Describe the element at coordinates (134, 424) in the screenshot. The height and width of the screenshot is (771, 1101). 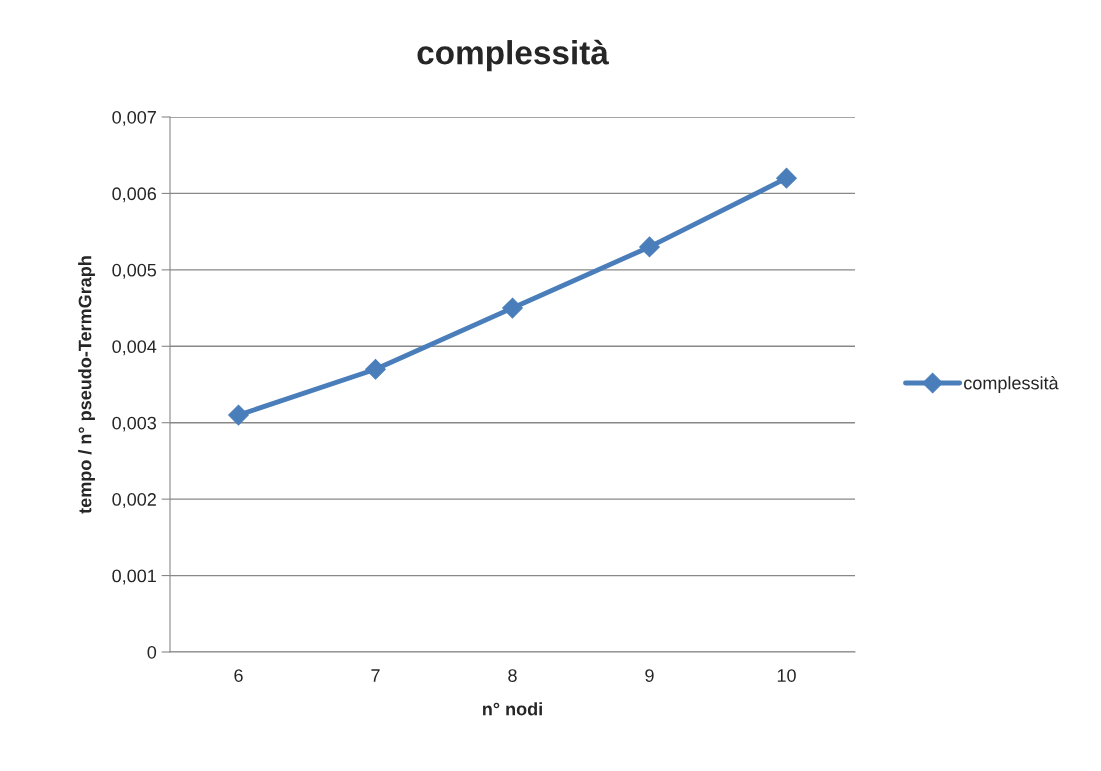
I see `y-tick-label: 0,003` at that location.